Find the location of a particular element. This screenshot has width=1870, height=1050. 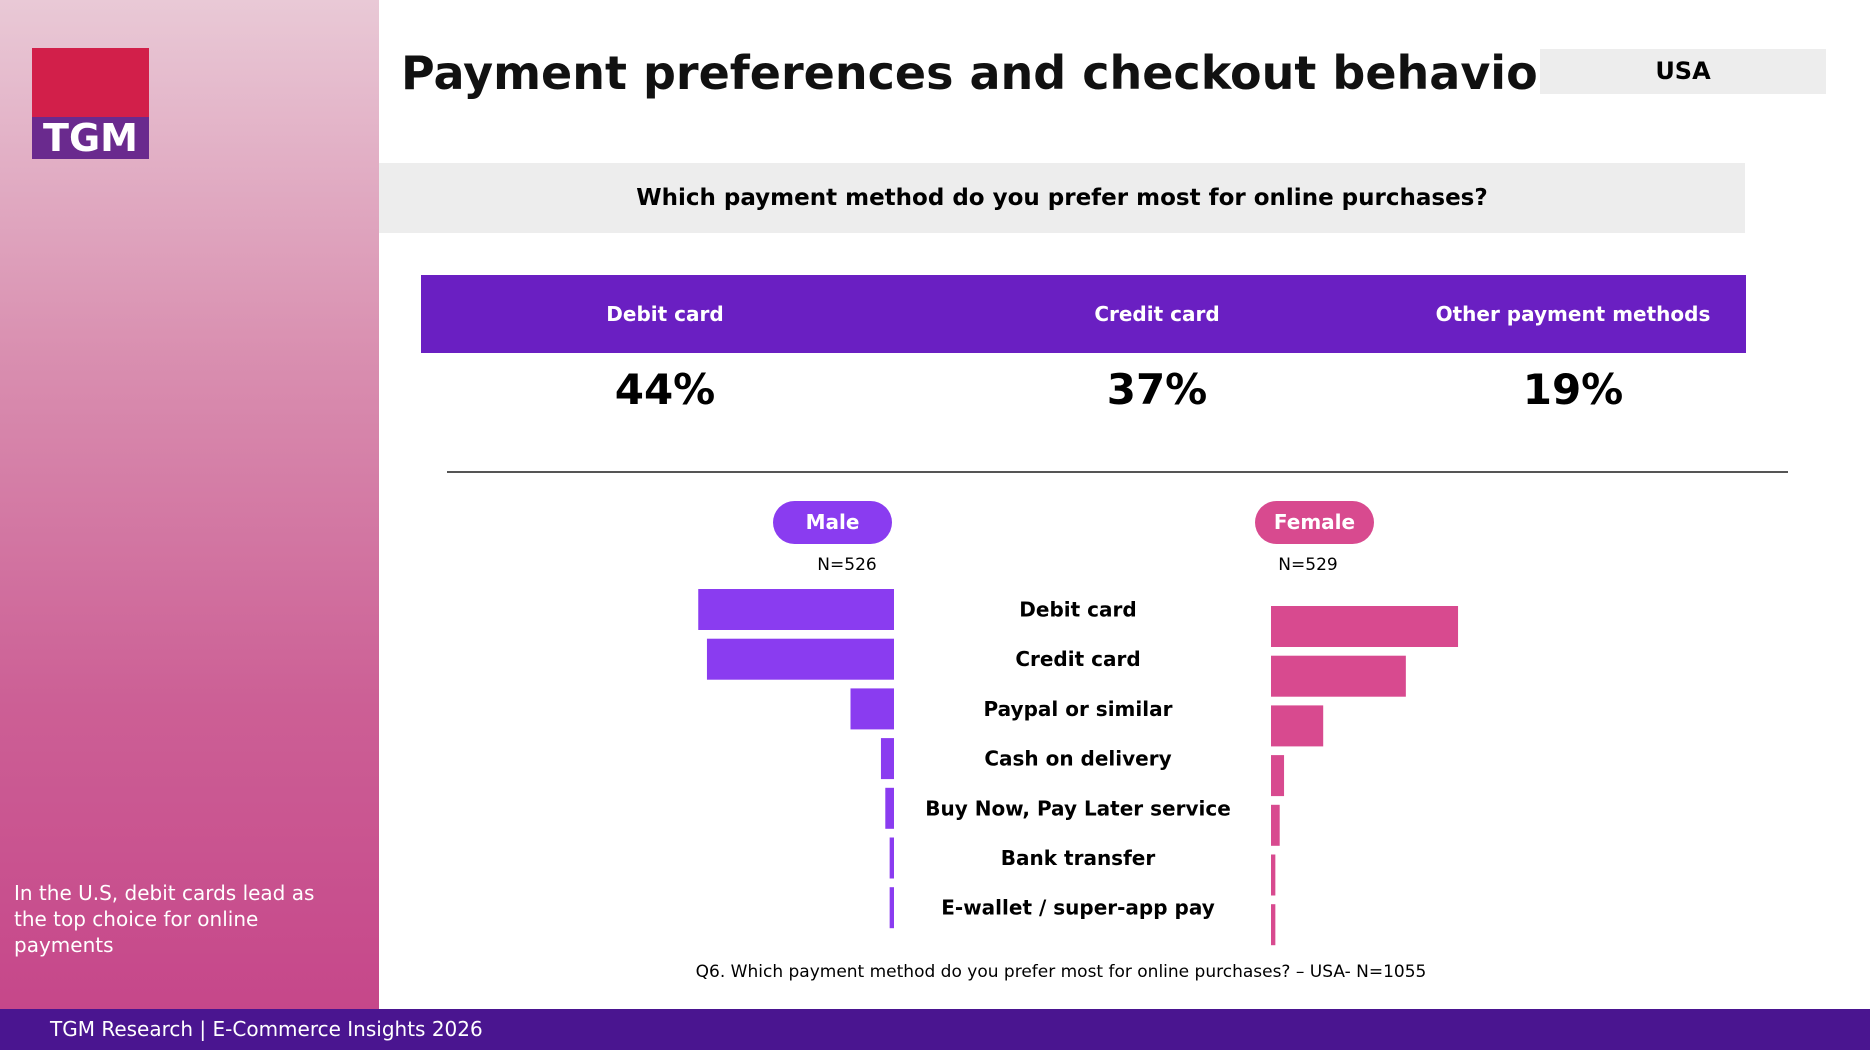

category-label: Debit card is located at coordinates (1077, 610).